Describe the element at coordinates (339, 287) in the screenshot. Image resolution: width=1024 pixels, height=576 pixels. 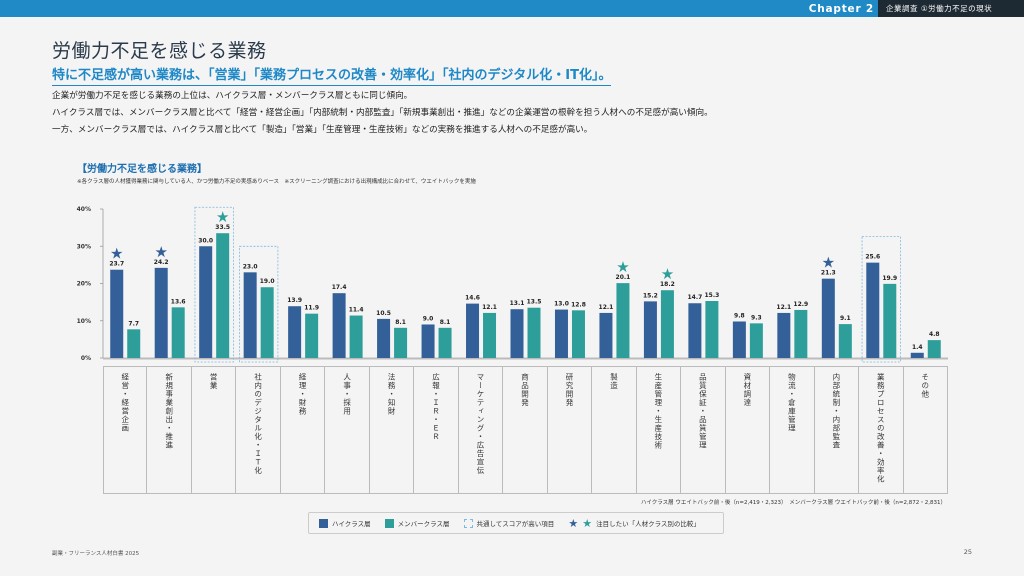
I see `value-label-high: 17.4` at that location.